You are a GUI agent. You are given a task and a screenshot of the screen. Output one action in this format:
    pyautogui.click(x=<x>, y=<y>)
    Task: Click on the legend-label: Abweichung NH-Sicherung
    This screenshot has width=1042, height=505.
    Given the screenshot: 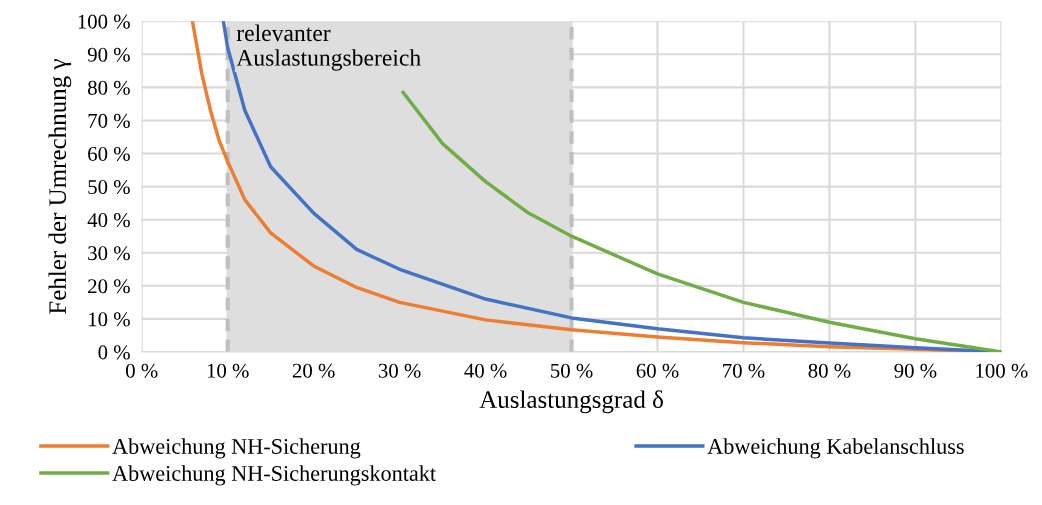 What is the action you would take?
    pyautogui.click(x=236, y=448)
    